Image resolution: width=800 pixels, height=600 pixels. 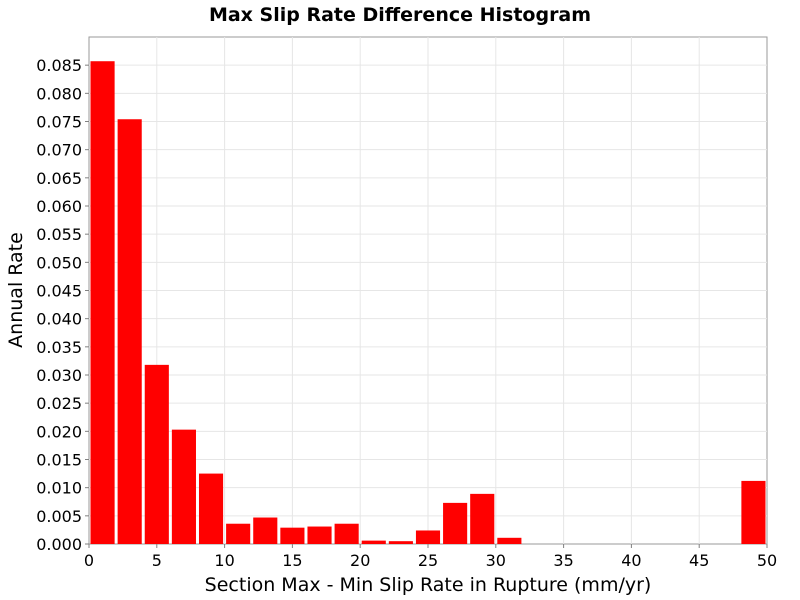 What do you see at coordinates (59, 93) in the screenshot?
I see `y-tick-label: 0.080` at bounding box center [59, 93].